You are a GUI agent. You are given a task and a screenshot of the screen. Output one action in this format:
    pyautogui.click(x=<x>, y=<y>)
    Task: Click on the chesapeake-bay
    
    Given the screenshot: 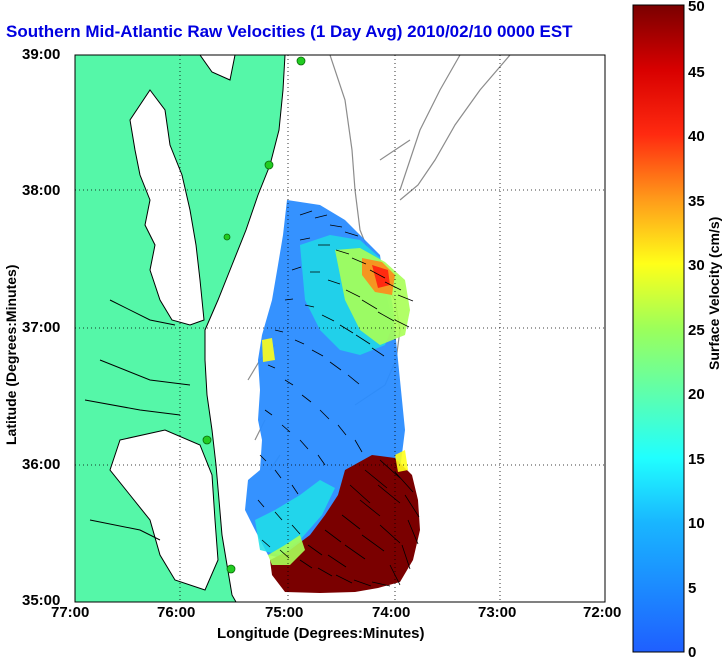 What is the action you would take?
    pyautogui.click(x=167, y=207)
    